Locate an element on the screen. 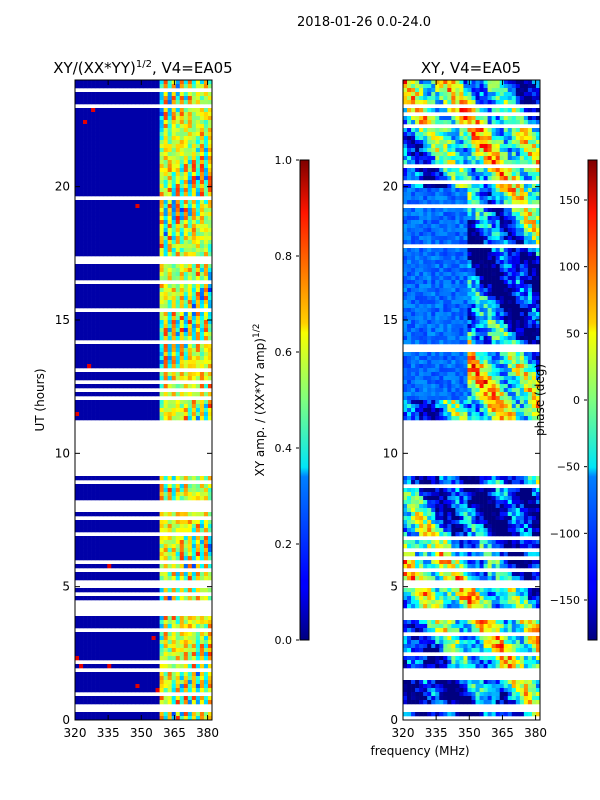 The width and height of the screenshot is (600, 800). y-axis-label: UT (hours) is located at coordinates (40, 399).